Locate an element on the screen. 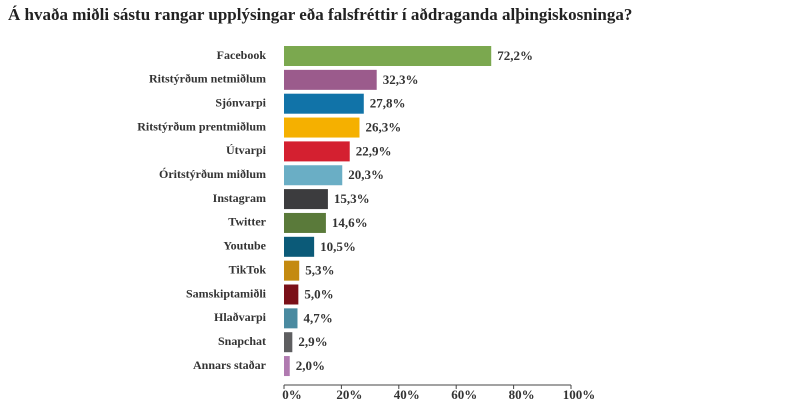  y-tick-label: Facebook is located at coordinates (242, 55).